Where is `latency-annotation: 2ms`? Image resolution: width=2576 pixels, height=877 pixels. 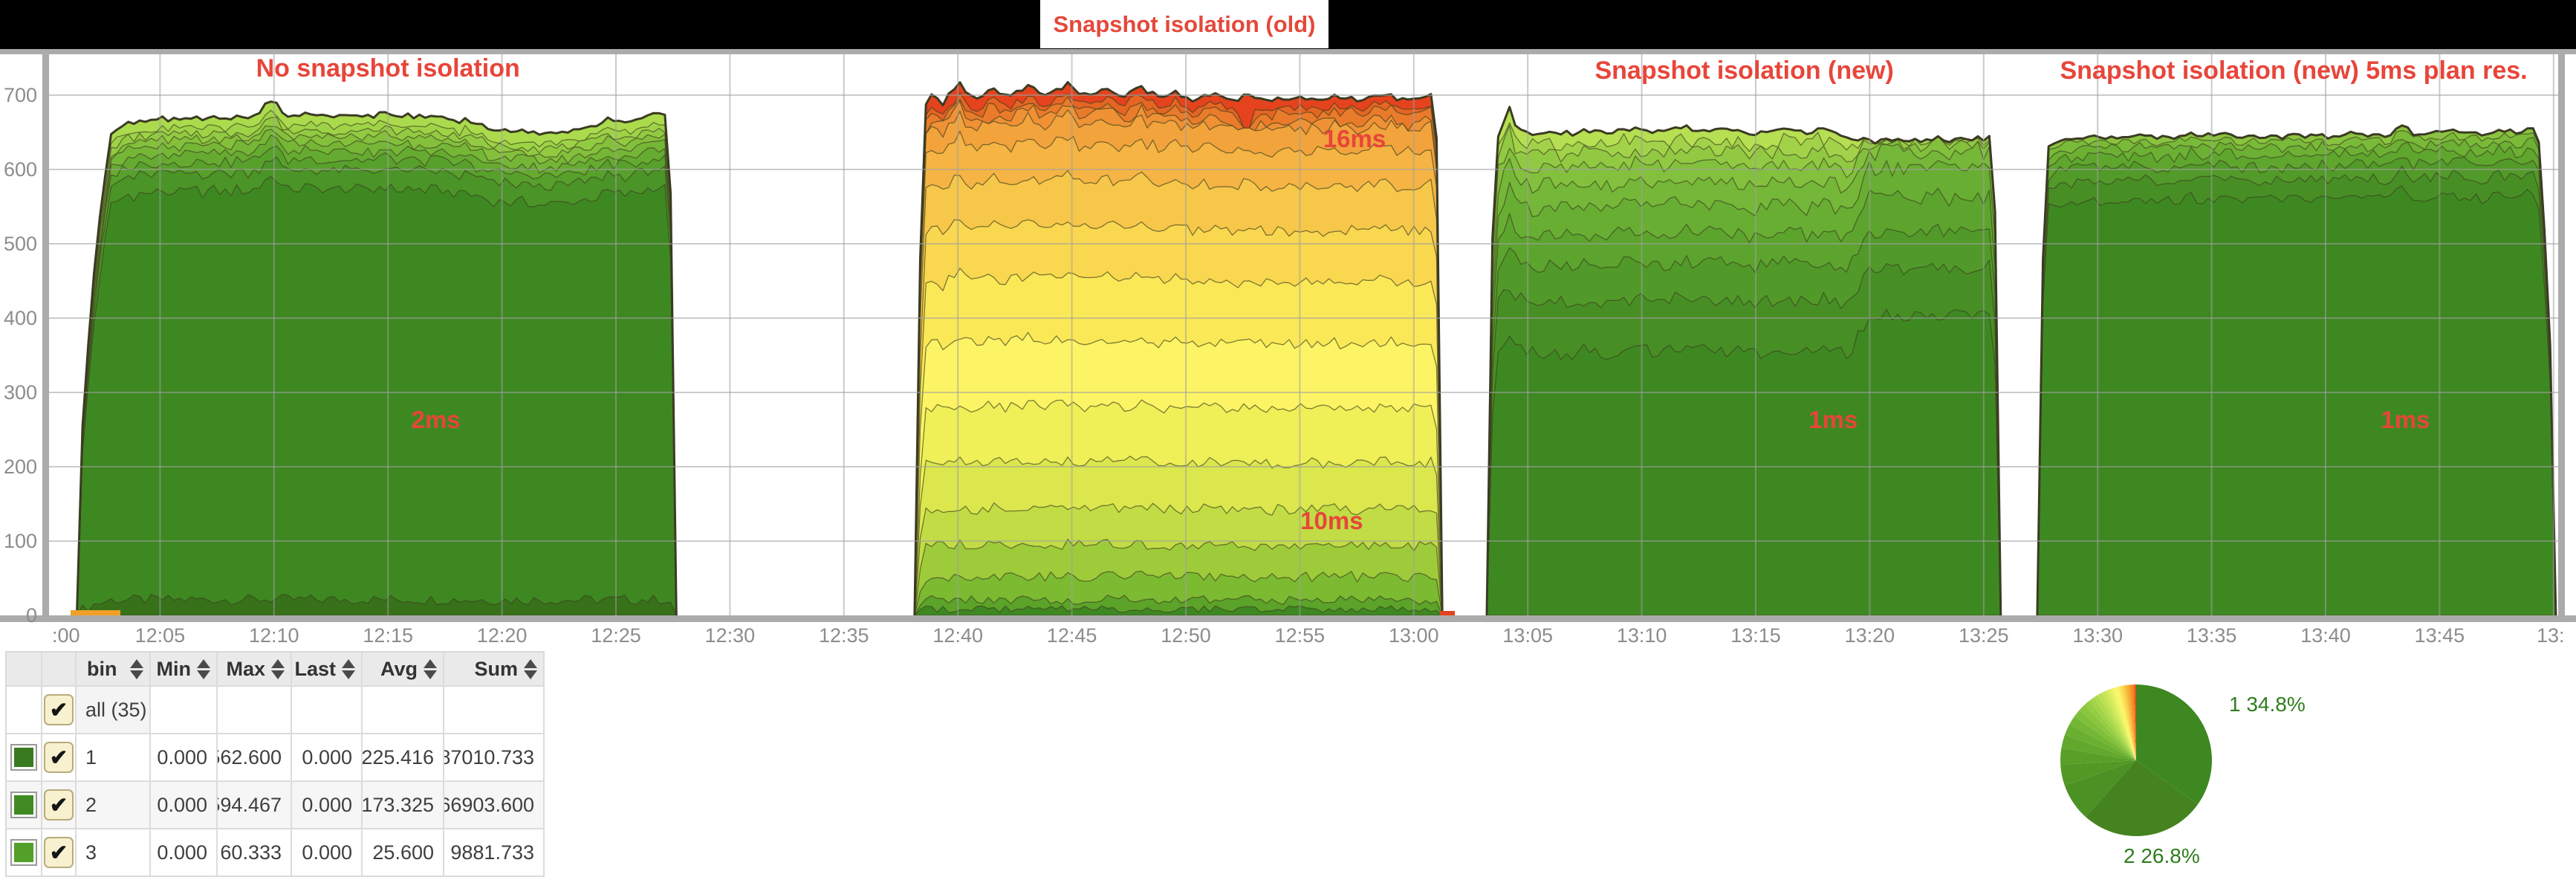 latency-annotation: 2ms is located at coordinates (436, 419).